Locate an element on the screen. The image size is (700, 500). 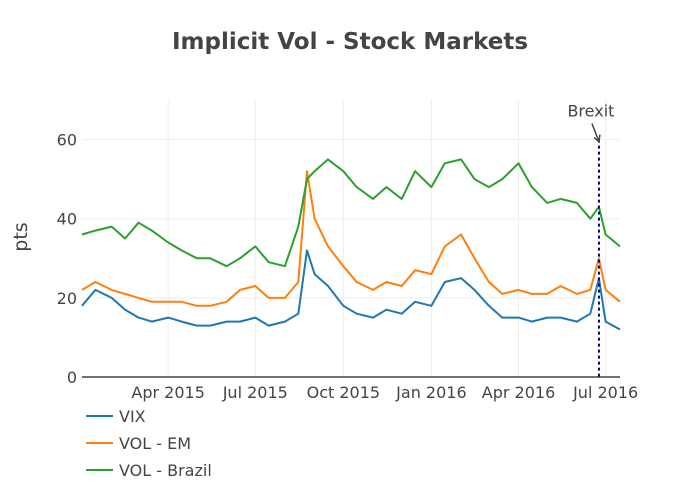
legend: VIX VOL - EM VOL - Brazil is located at coordinates (149, 443).